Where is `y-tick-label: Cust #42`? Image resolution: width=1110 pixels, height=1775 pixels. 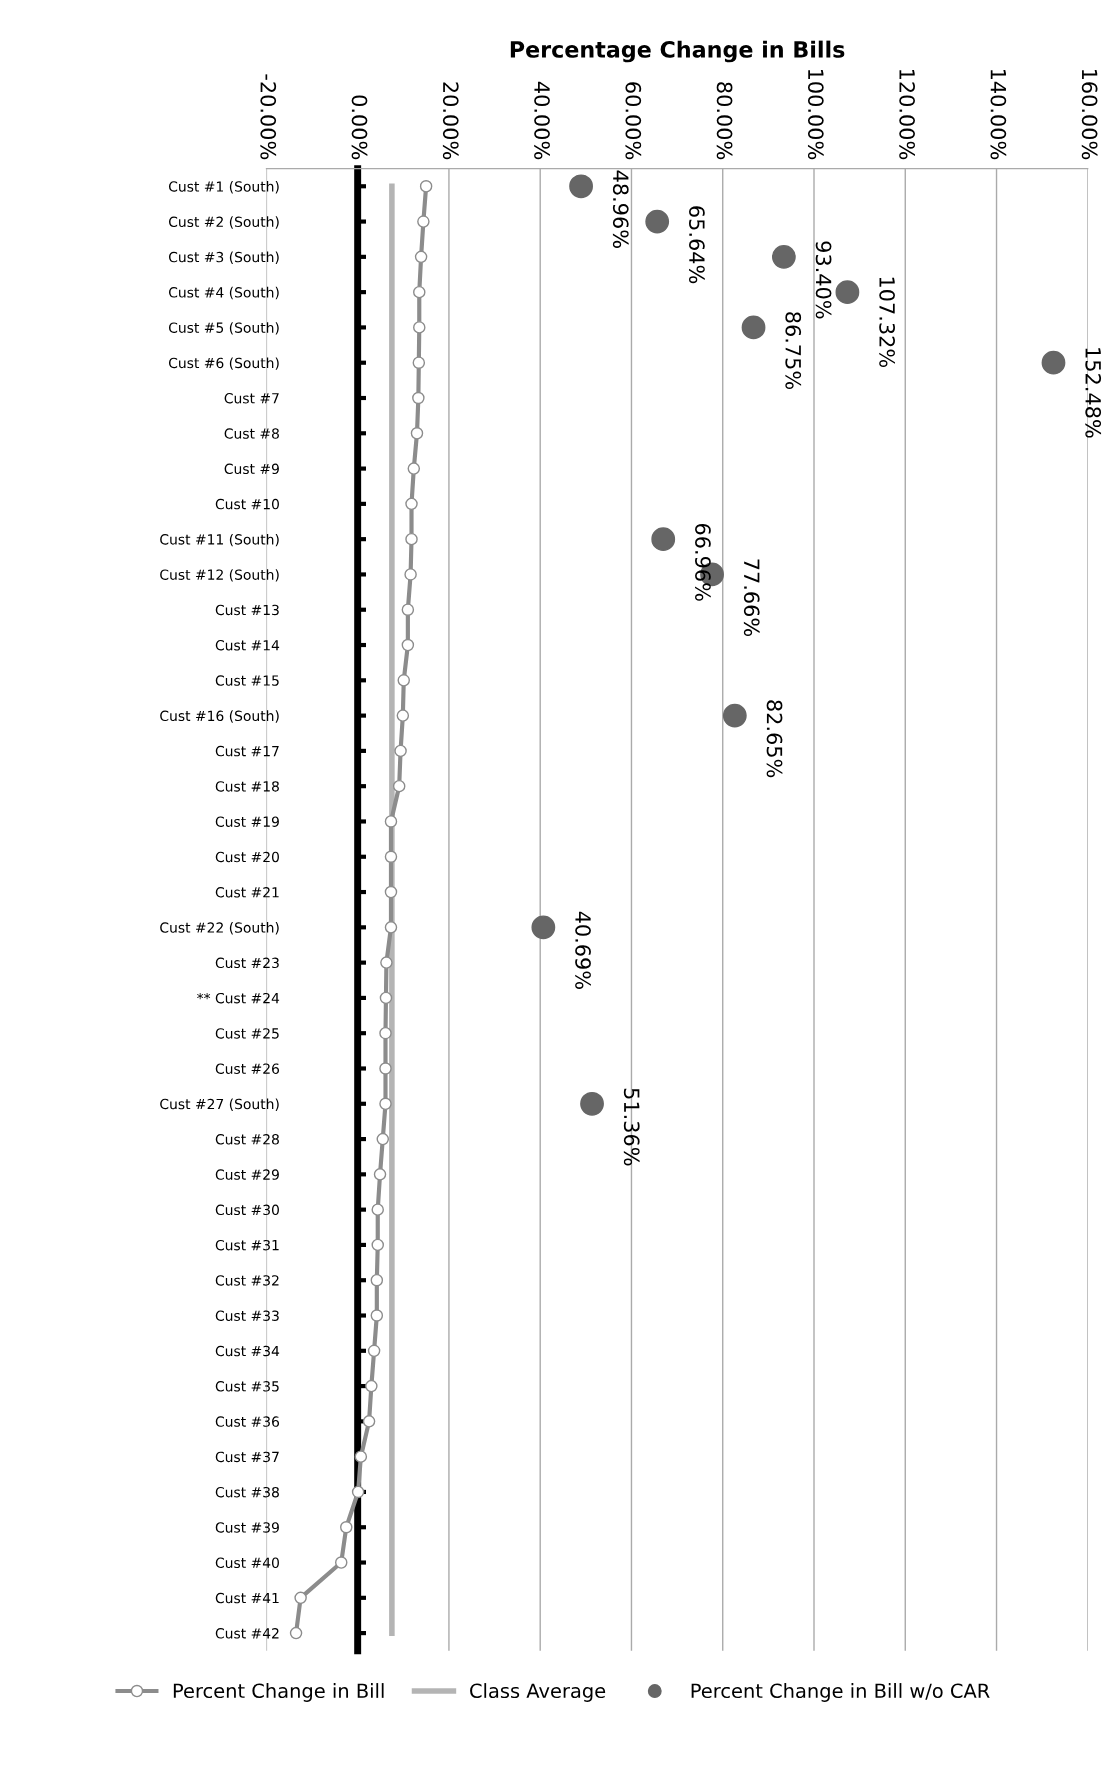
y-tick-label: Cust #42 is located at coordinates (247, 1633).